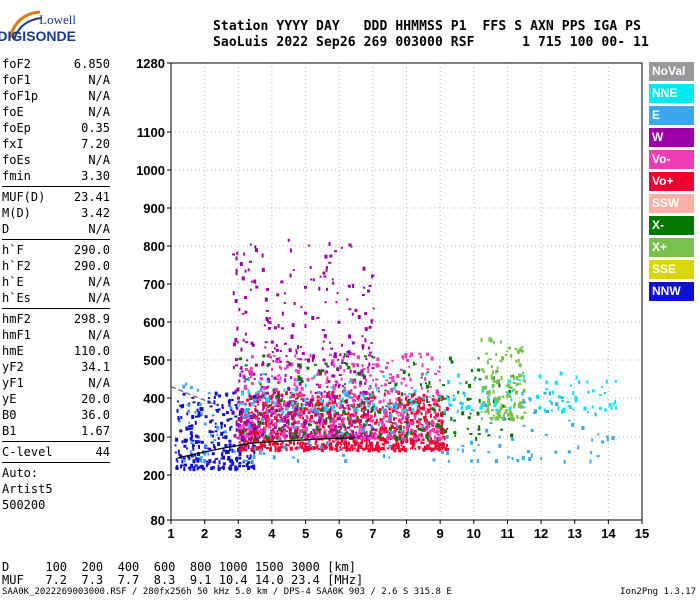 The width and height of the screenshot is (700, 600). What do you see at coordinates (13, 351) in the screenshot?
I see `param-label: hmE` at bounding box center [13, 351].